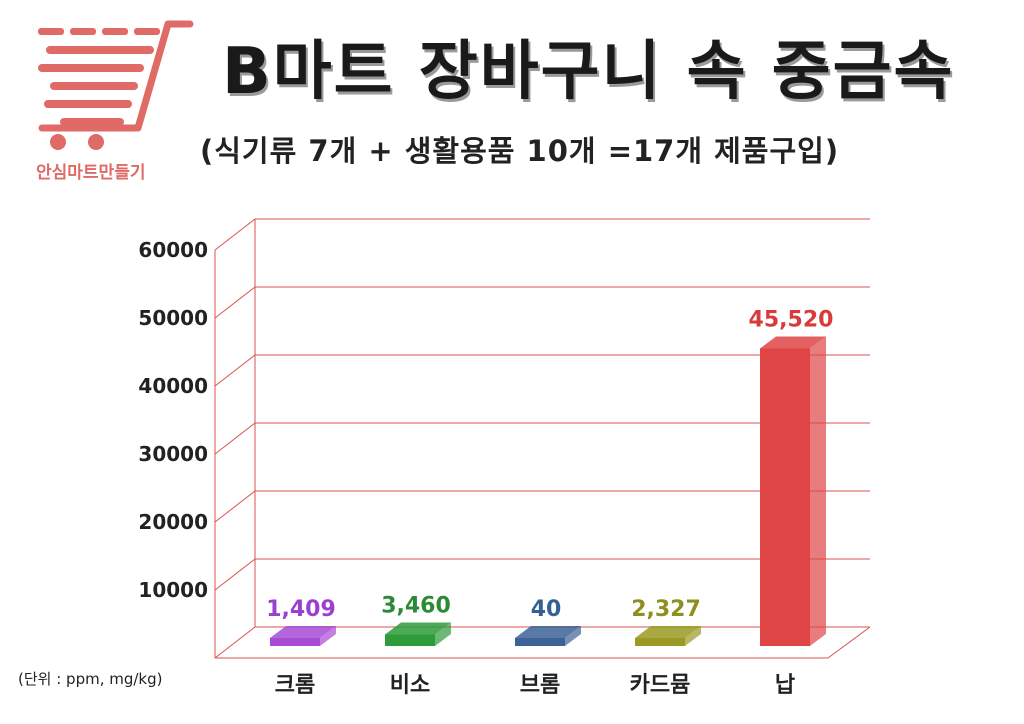 The height and width of the screenshot is (724, 1024). What do you see at coordinates (173, 318) in the screenshot?
I see `y-tick-label: 50000` at bounding box center [173, 318].